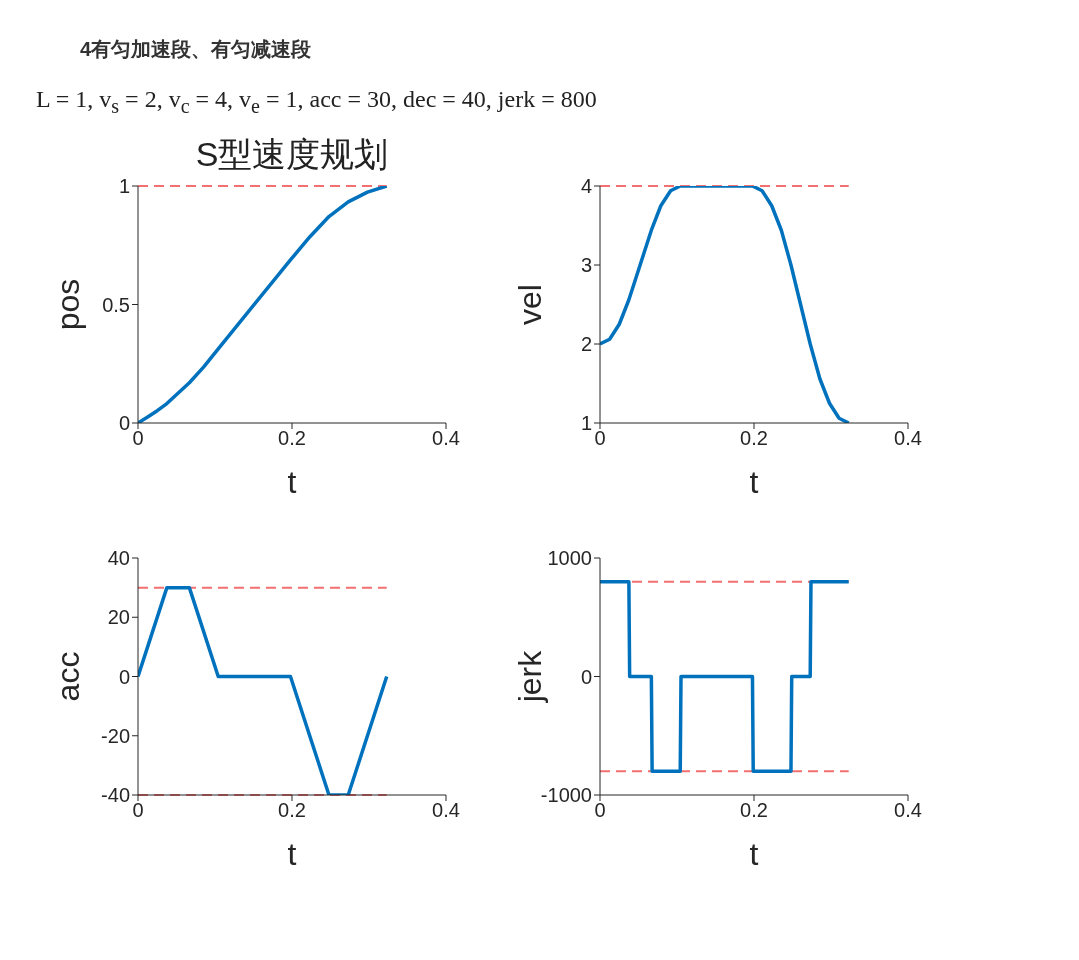  I want to click on y-tick-label: -1000, so click(566, 795).